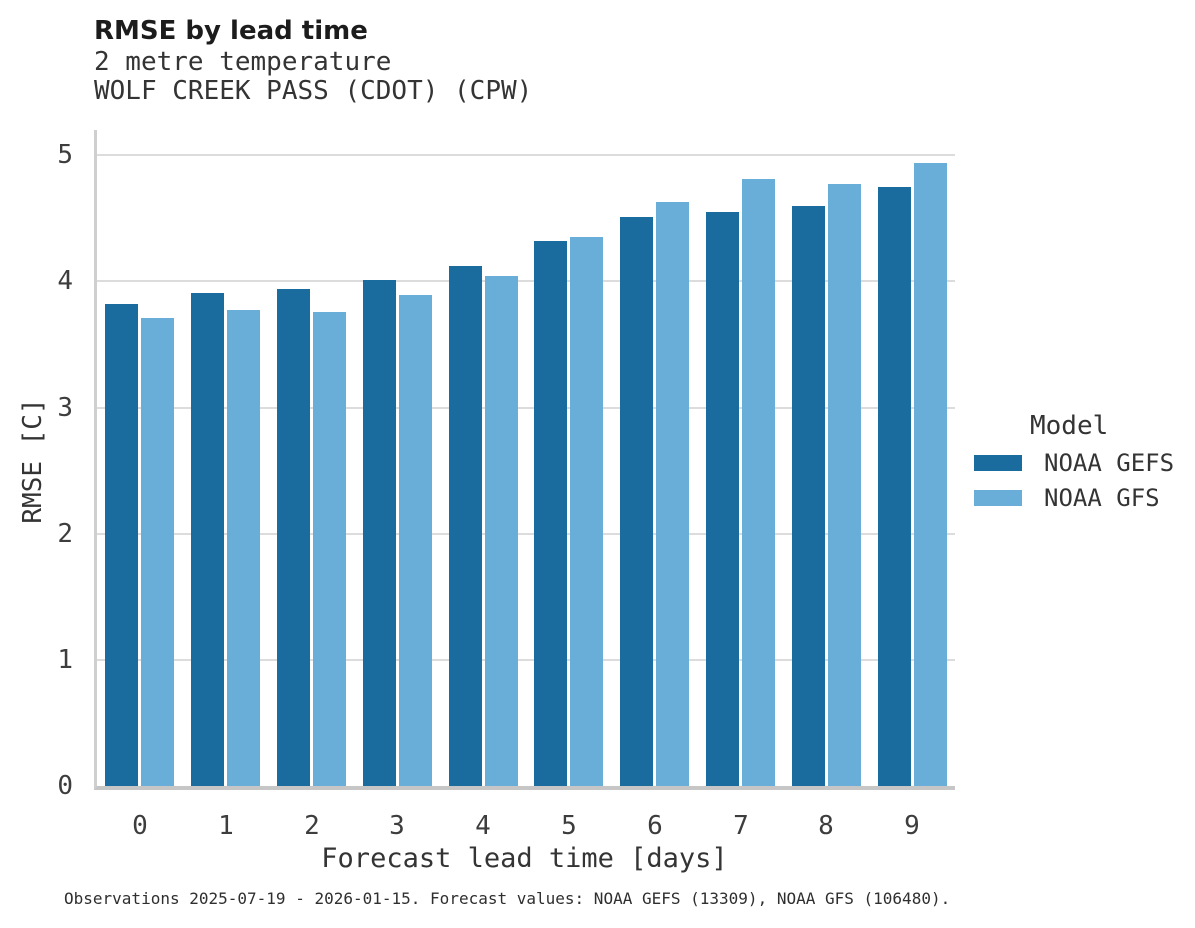 This screenshot has width=1195, height=928. What do you see at coordinates (140, 826) in the screenshot?
I see `x-tick-label-0: 0` at bounding box center [140, 826].